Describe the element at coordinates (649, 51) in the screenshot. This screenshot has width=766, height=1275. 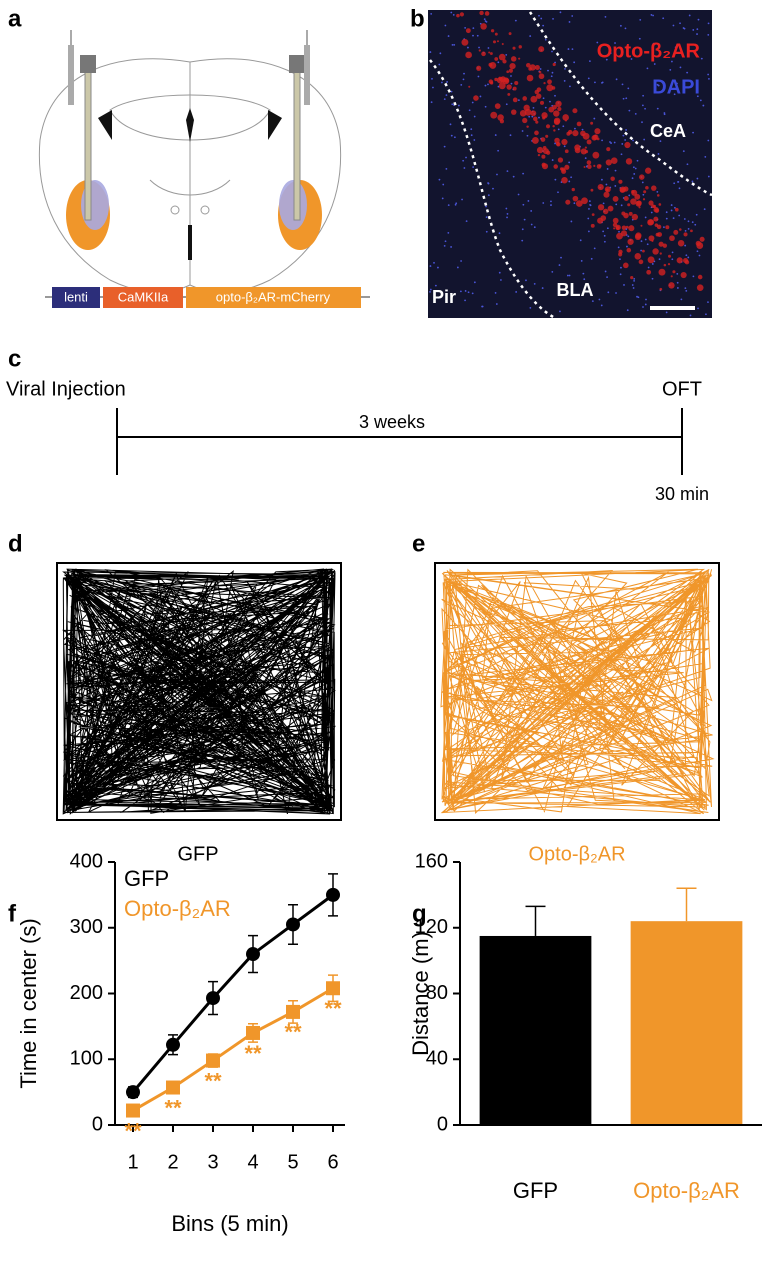
I see `stain-label: Opto-β₂AR` at that location.